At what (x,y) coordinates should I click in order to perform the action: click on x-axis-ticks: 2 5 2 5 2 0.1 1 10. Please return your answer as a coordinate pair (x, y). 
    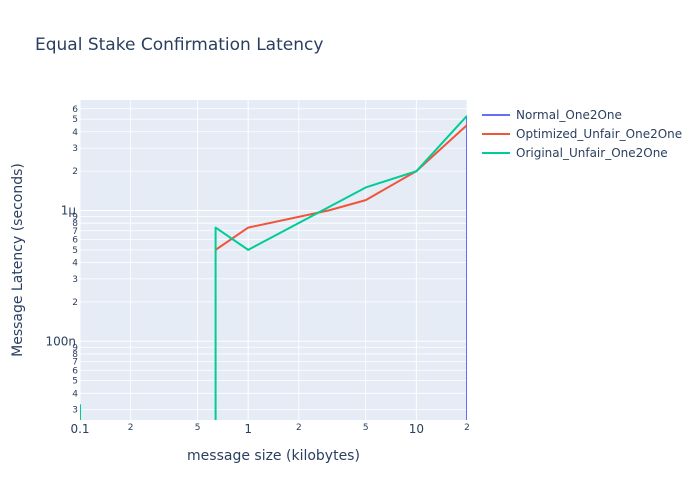
    Looking at the image, I should click on (269, 429).